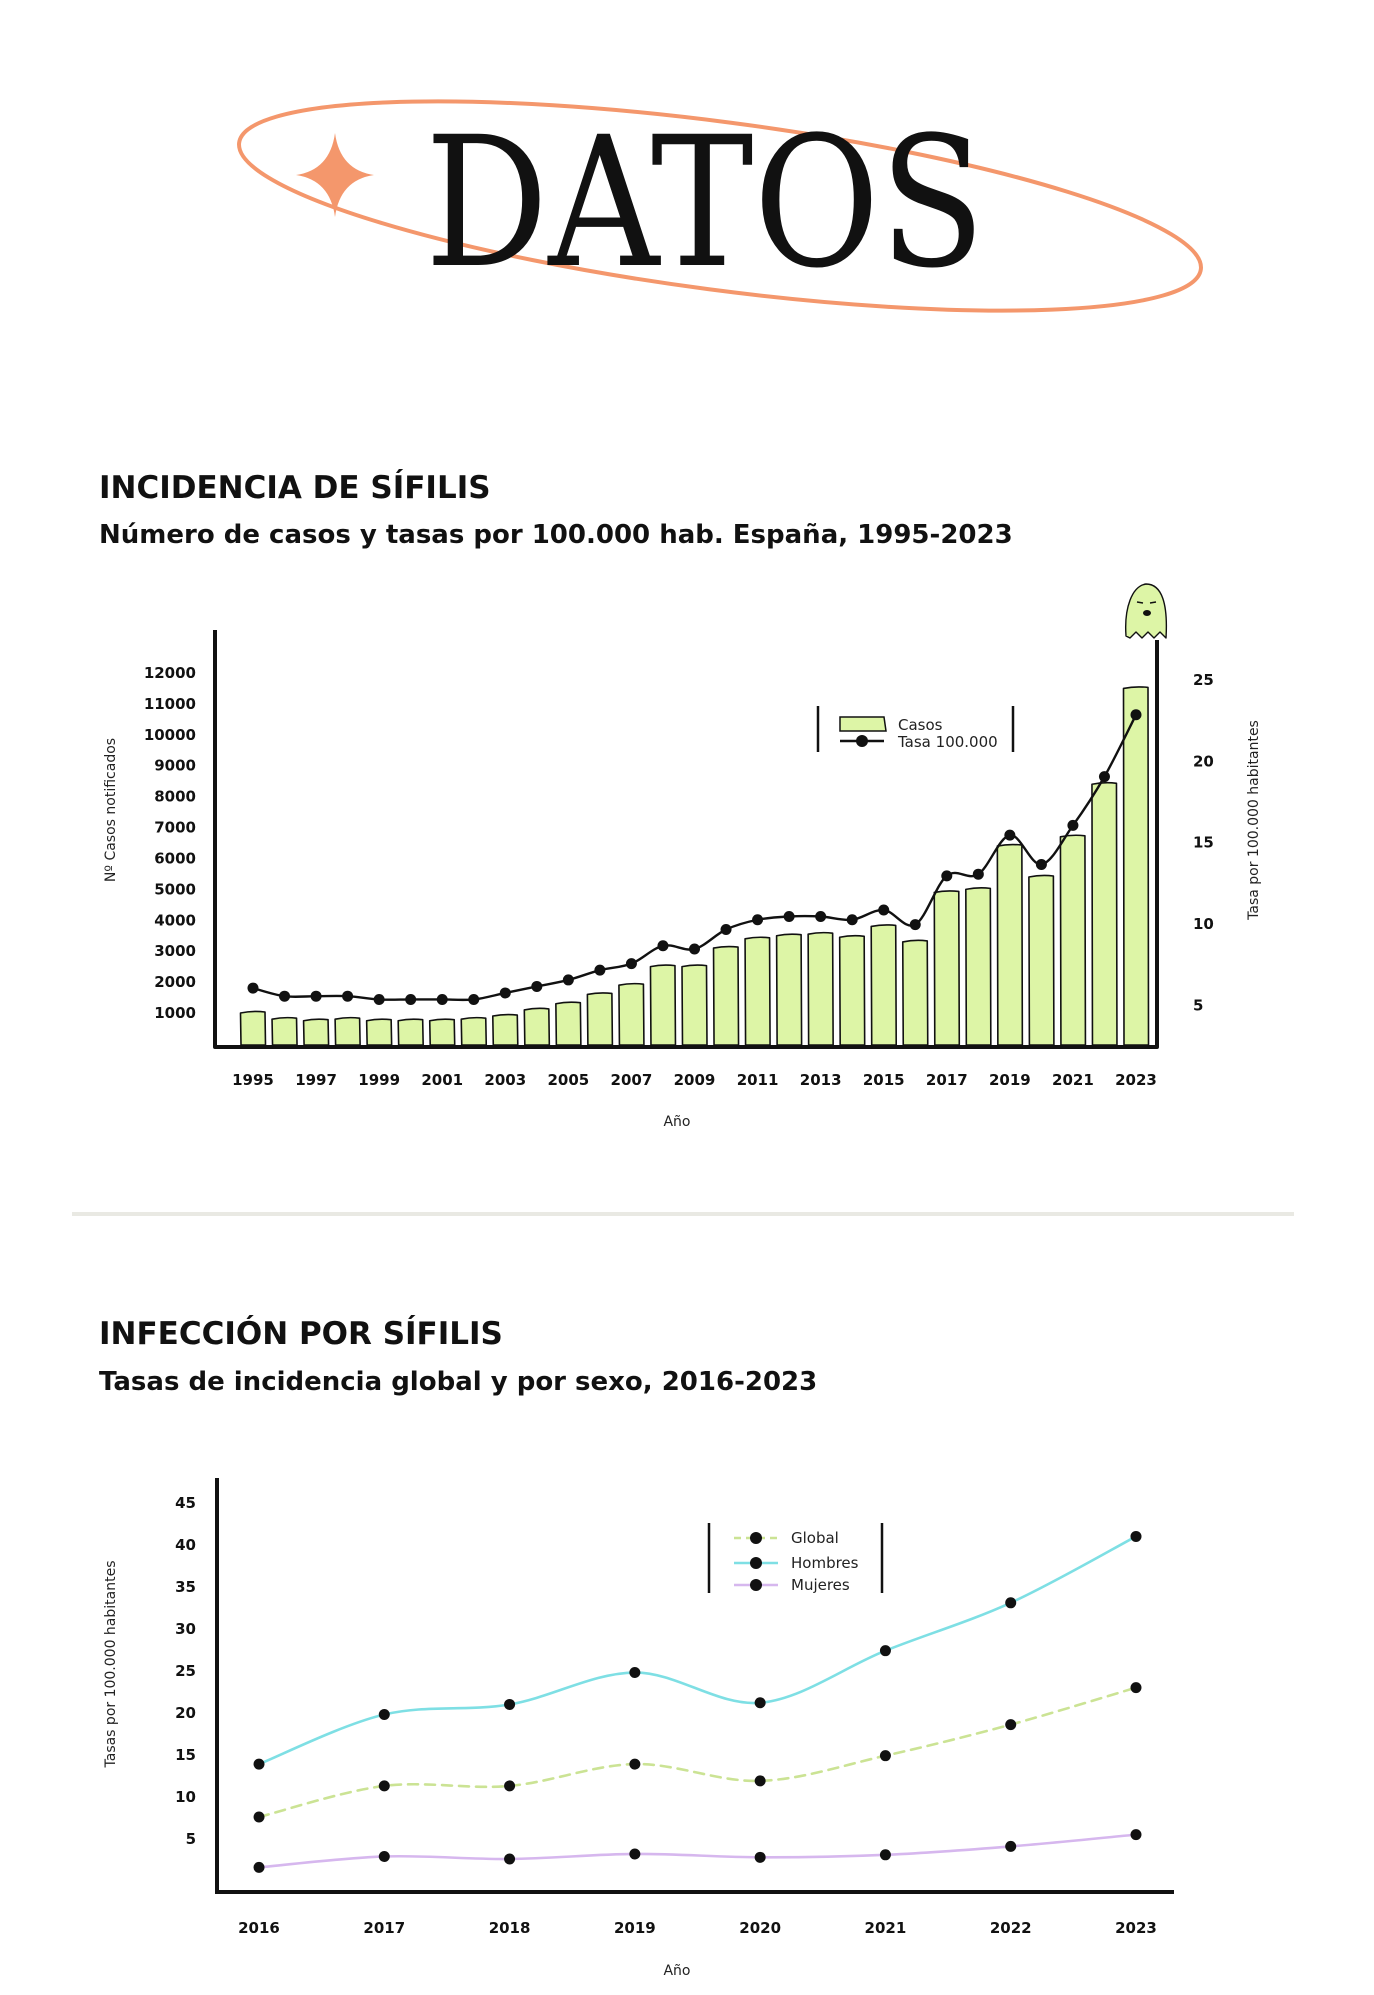 This screenshot has width=1374, height=1995. What do you see at coordinates (789, 989) in the screenshot?
I see `bar-casos-2012` at bounding box center [789, 989].